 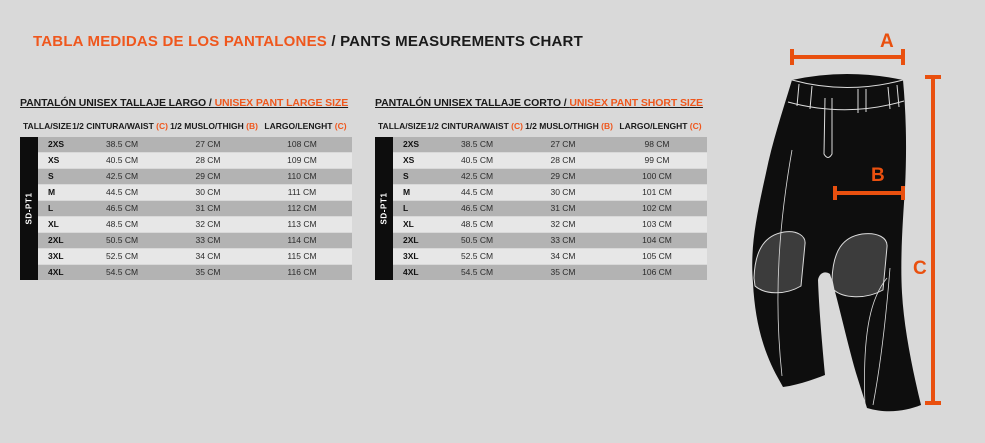 I want to click on size-row: 2XS 38.5 CM 27 CM 108 CM, so click(x=195, y=144).